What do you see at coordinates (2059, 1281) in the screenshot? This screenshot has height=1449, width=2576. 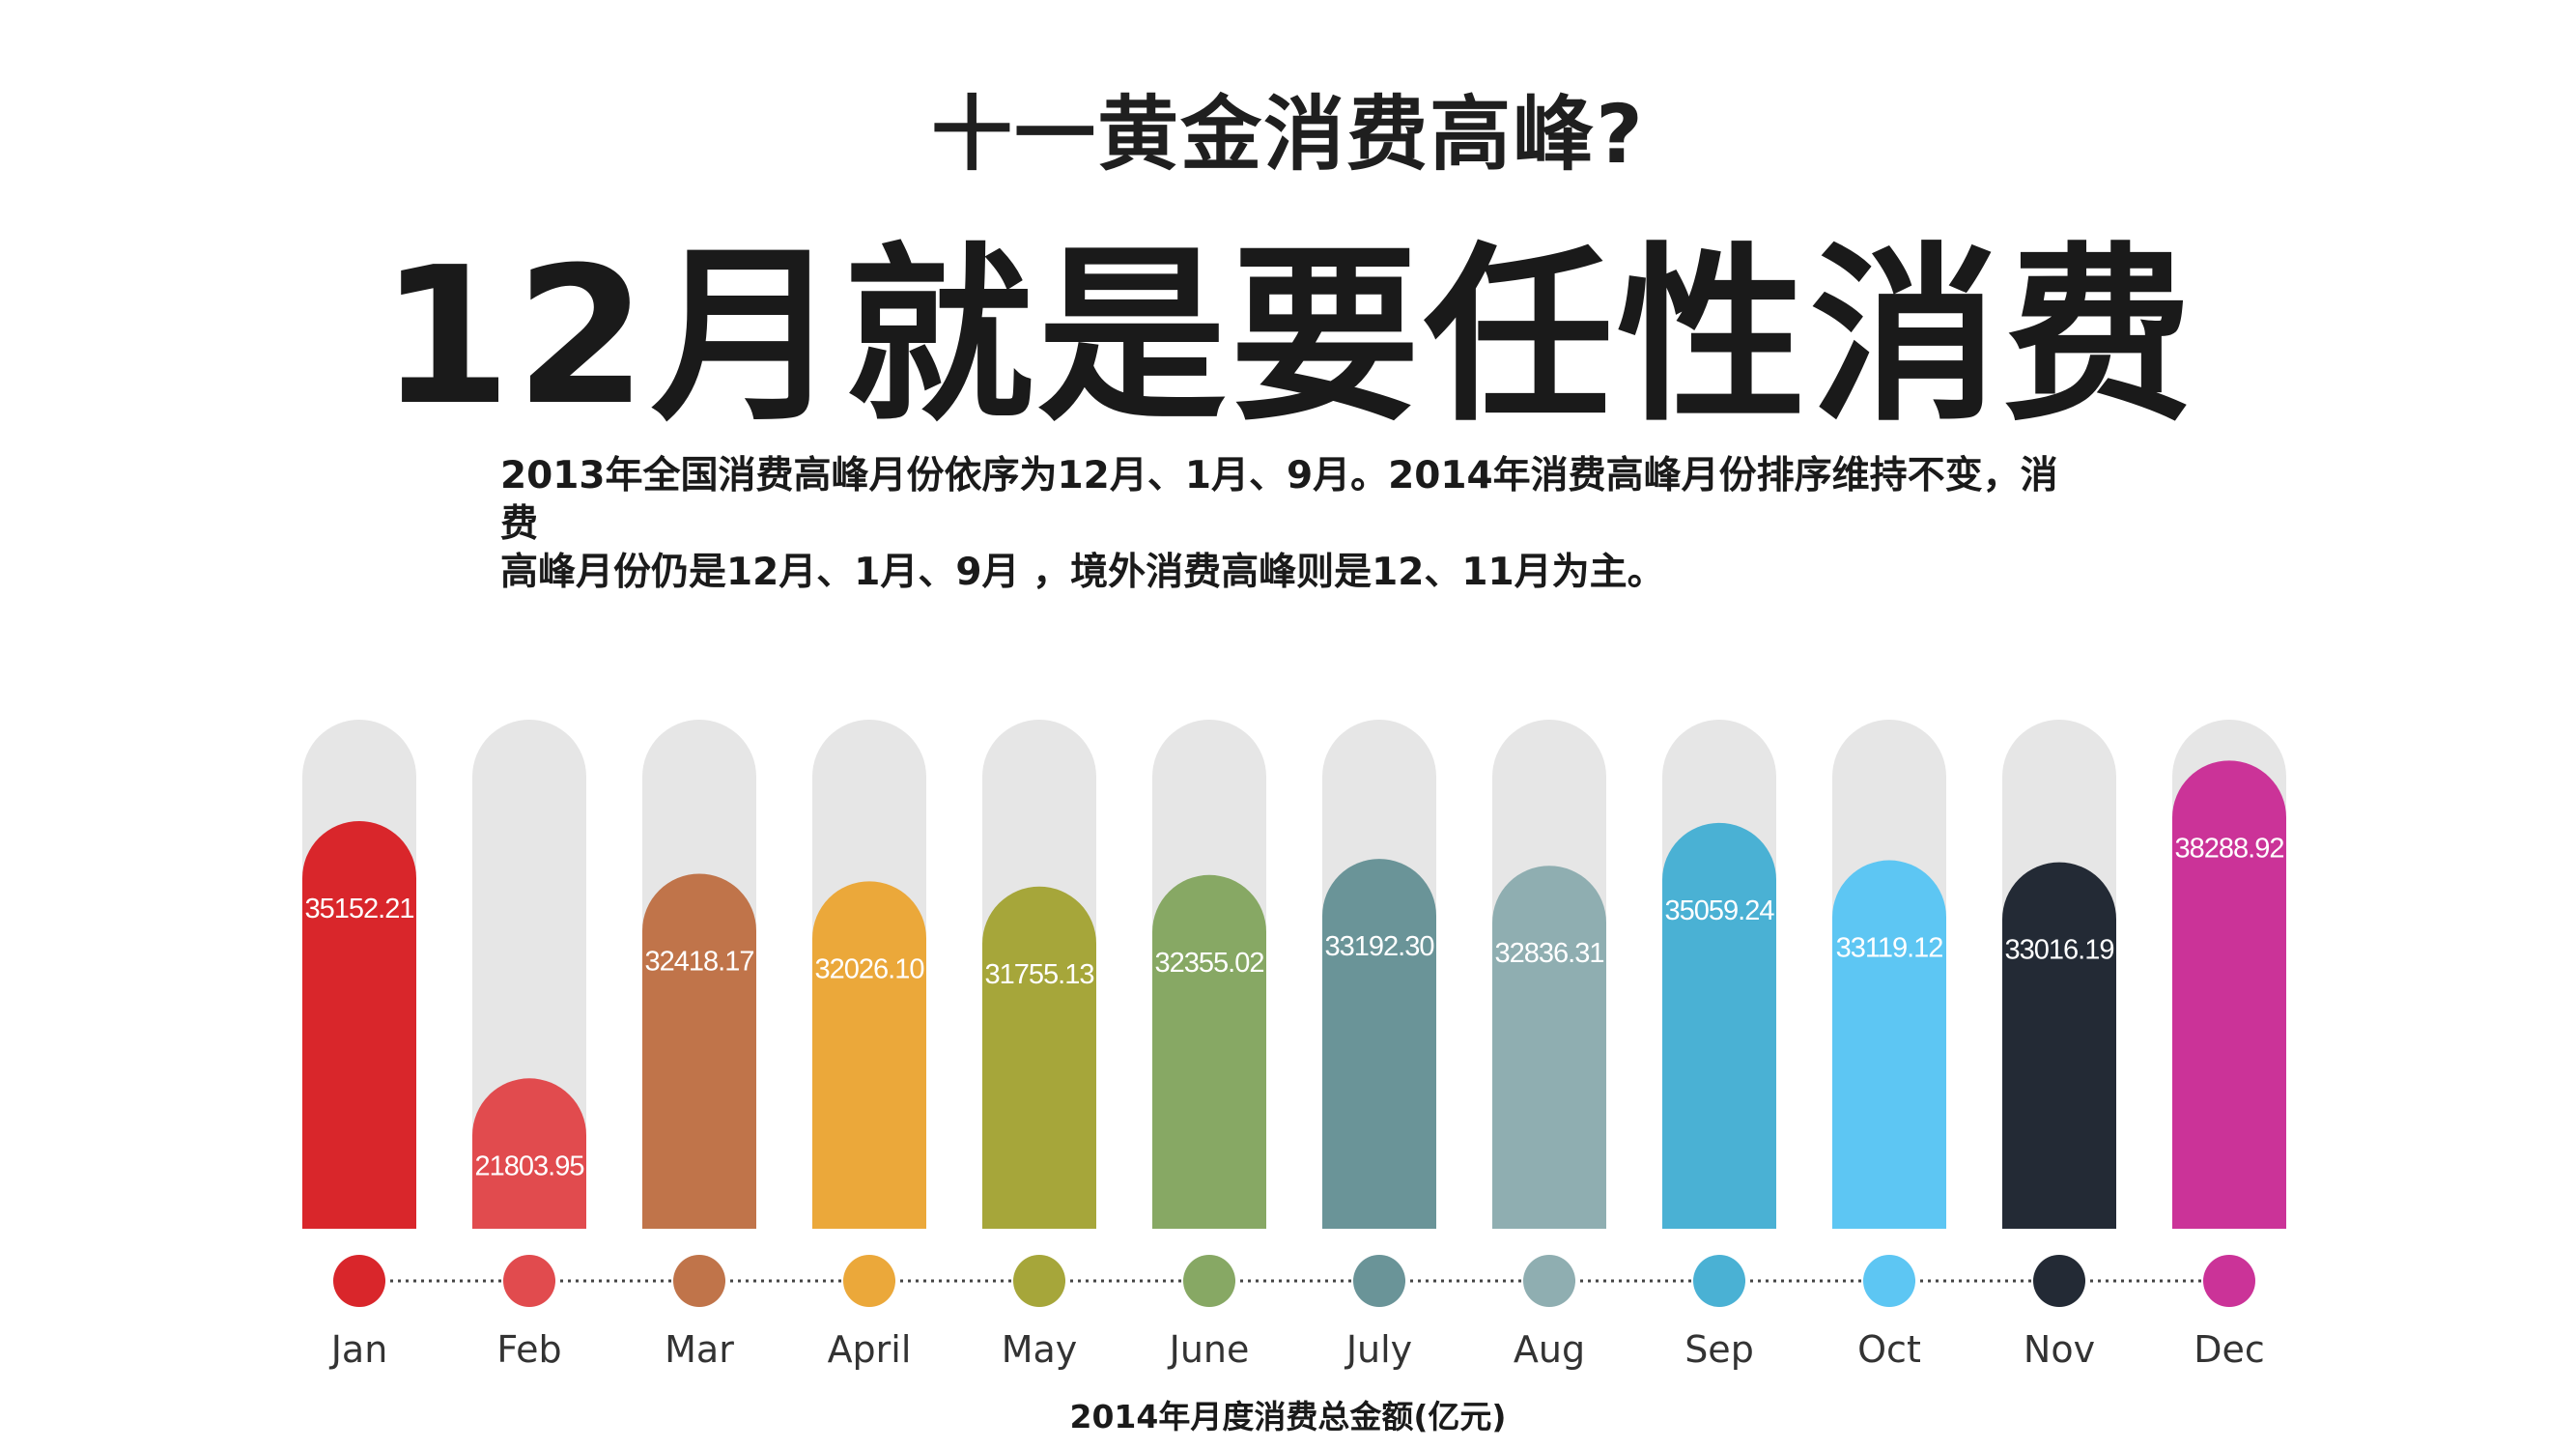 I see `timeline-dot-nov` at bounding box center [2059, 1281].